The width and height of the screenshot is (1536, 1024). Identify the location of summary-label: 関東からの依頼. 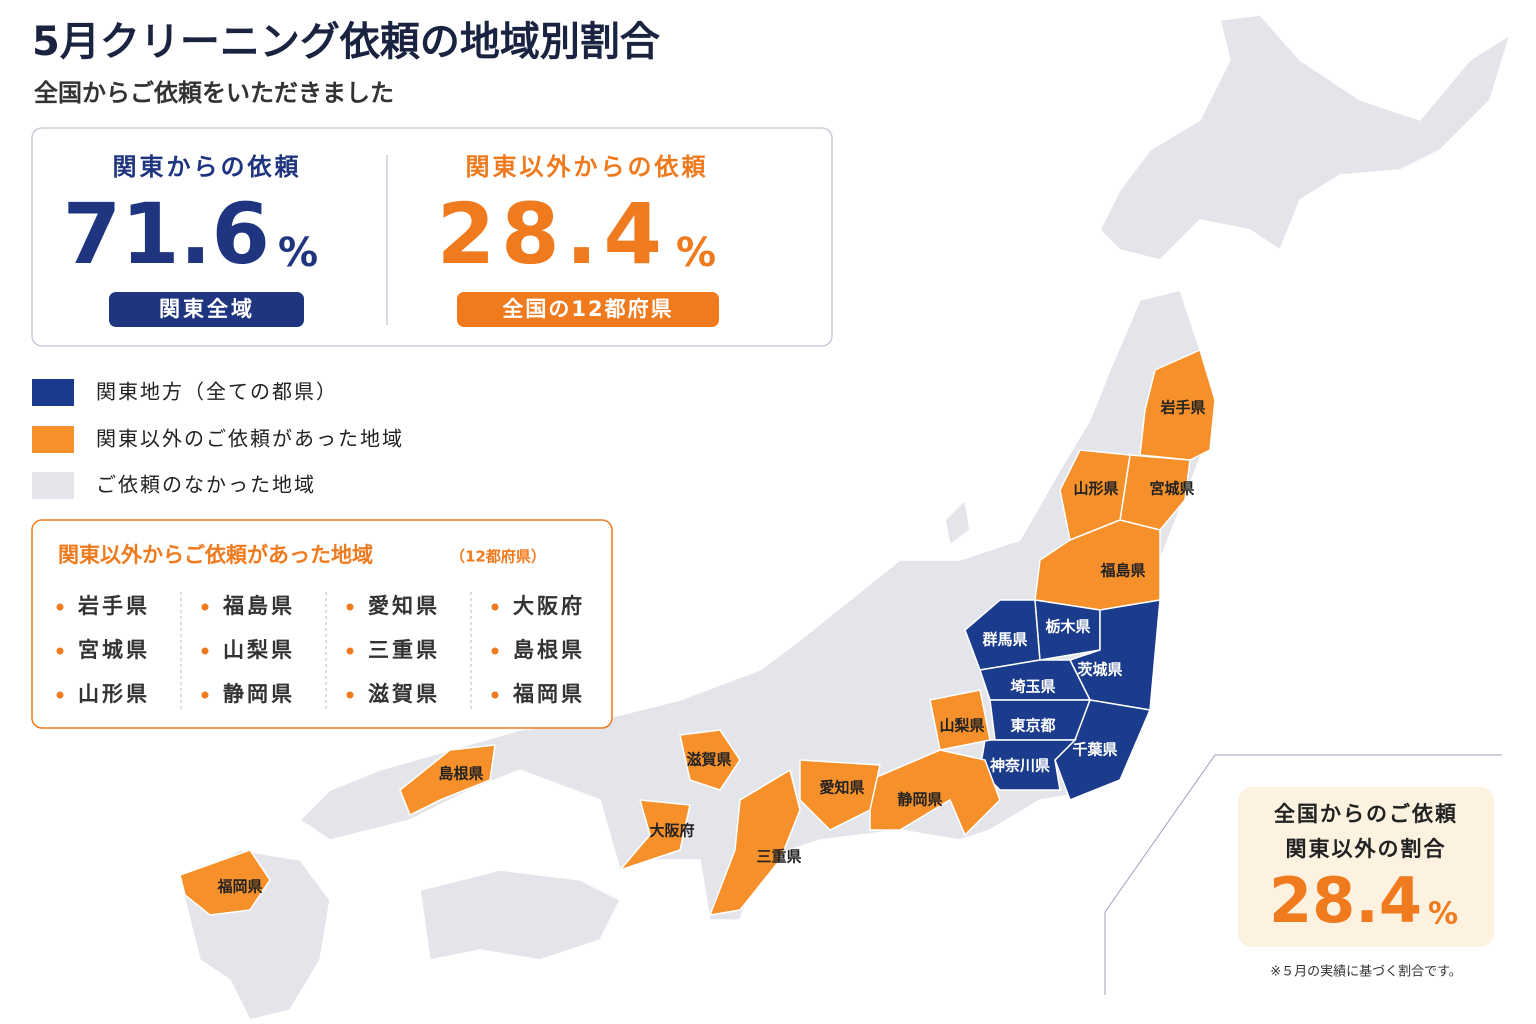
(207, 167).